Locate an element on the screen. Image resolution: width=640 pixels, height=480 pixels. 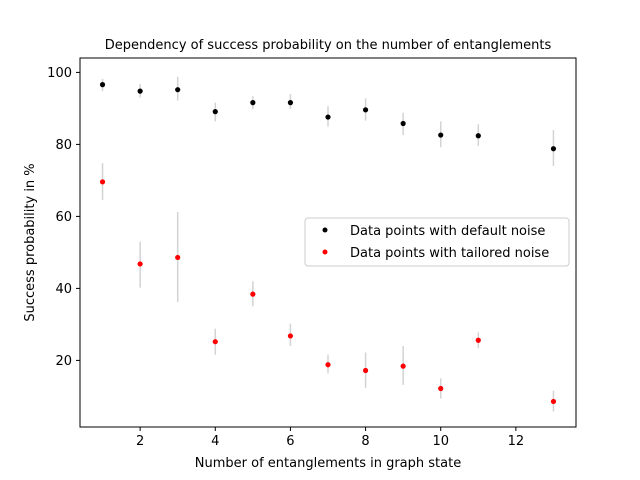
x-tick-label: 6 is located at coordinates (290, 441).